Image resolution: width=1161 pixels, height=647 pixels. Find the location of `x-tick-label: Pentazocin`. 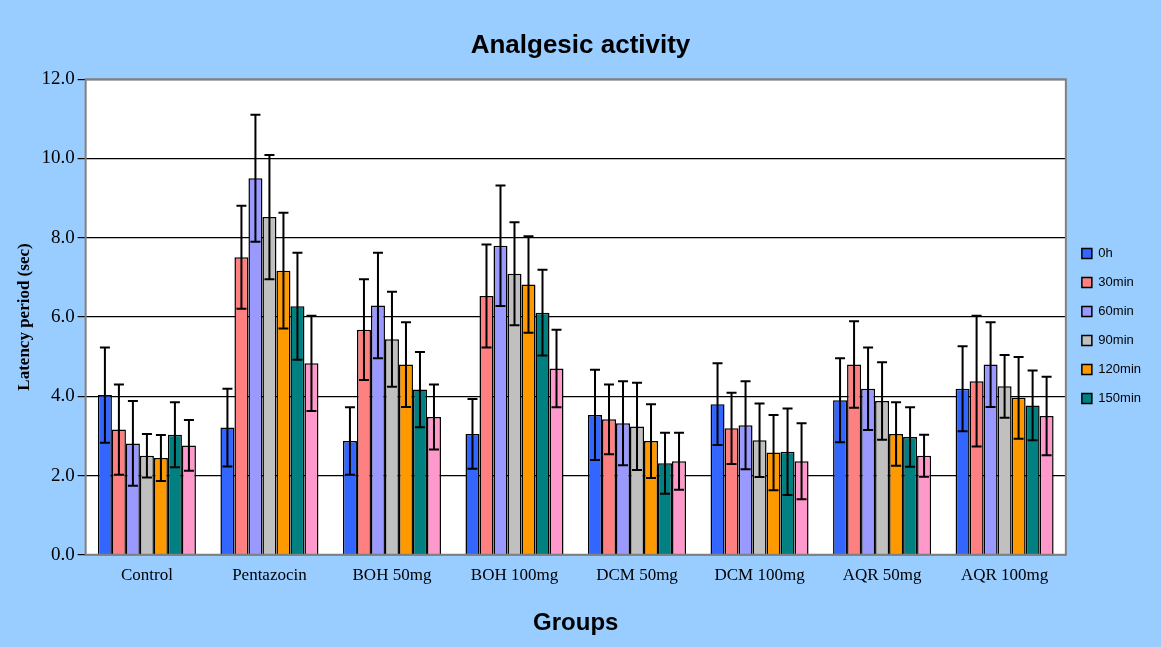

x-tick-label: Pentazocin is located at coordinates (270, 575).